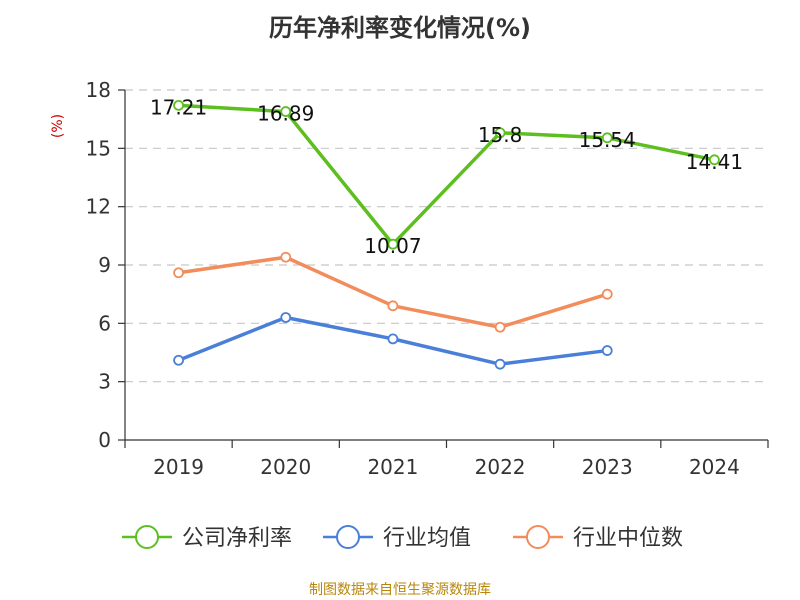 Image resolution: width=800 pixels, height=600 pixels. I want to click on data-label: 14.41, so click(714, 162).